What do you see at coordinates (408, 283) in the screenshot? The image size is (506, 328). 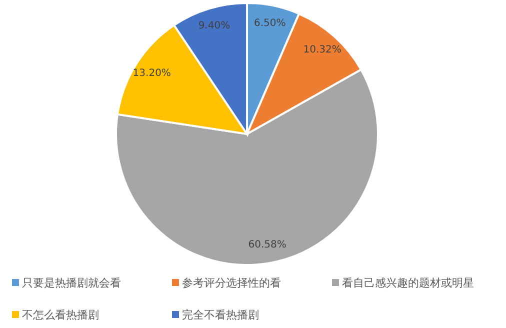 I see `legend-label: 看自己感兴趣的题材或明星` at bounding box center [408, 283].